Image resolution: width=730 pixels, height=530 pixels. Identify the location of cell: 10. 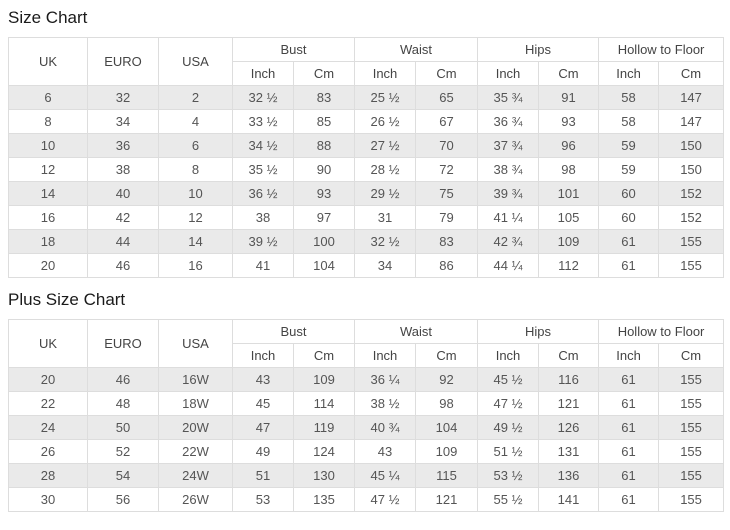
(195, 193).